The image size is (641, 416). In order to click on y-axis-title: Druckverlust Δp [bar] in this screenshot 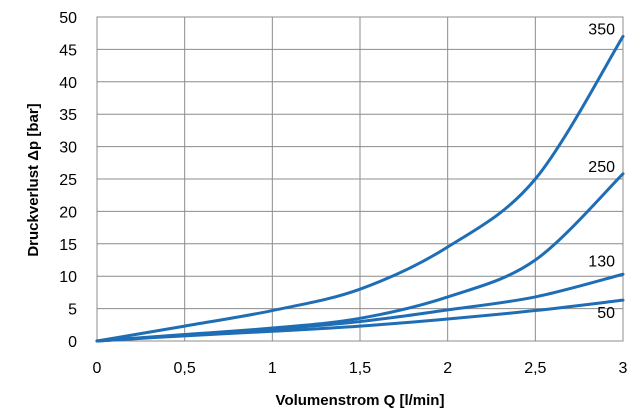, I will do `click(33, 179)`.